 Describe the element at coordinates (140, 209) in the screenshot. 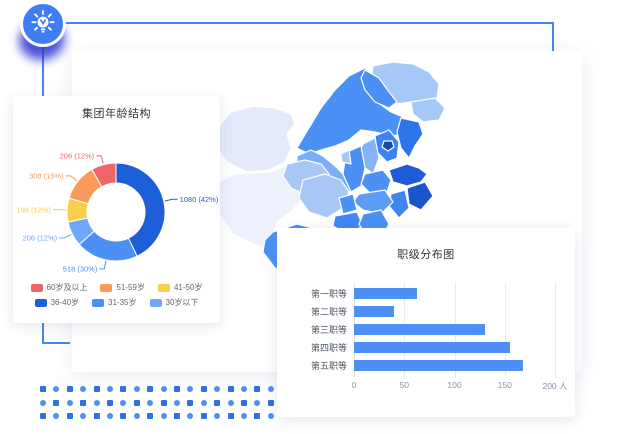

I see `donut-segment-36-40岁` at that location.